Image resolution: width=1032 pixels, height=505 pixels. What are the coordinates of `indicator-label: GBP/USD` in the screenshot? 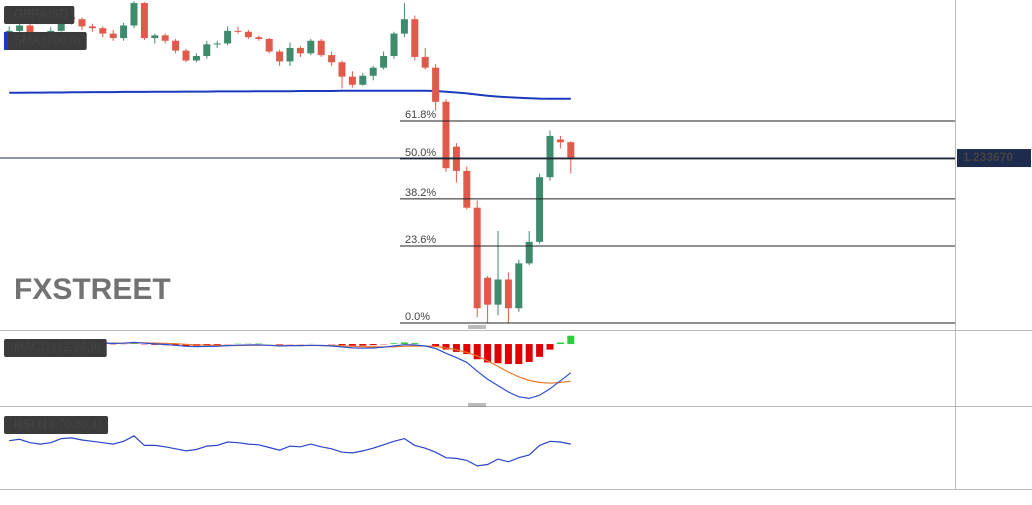 It's located at (39, 15).